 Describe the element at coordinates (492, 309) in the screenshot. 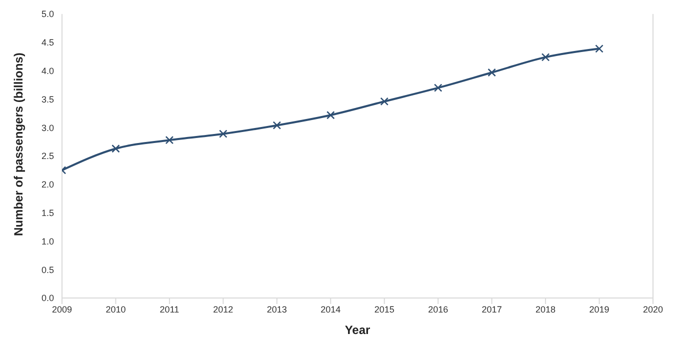

I see `x-tick-label: 2017` at that location.